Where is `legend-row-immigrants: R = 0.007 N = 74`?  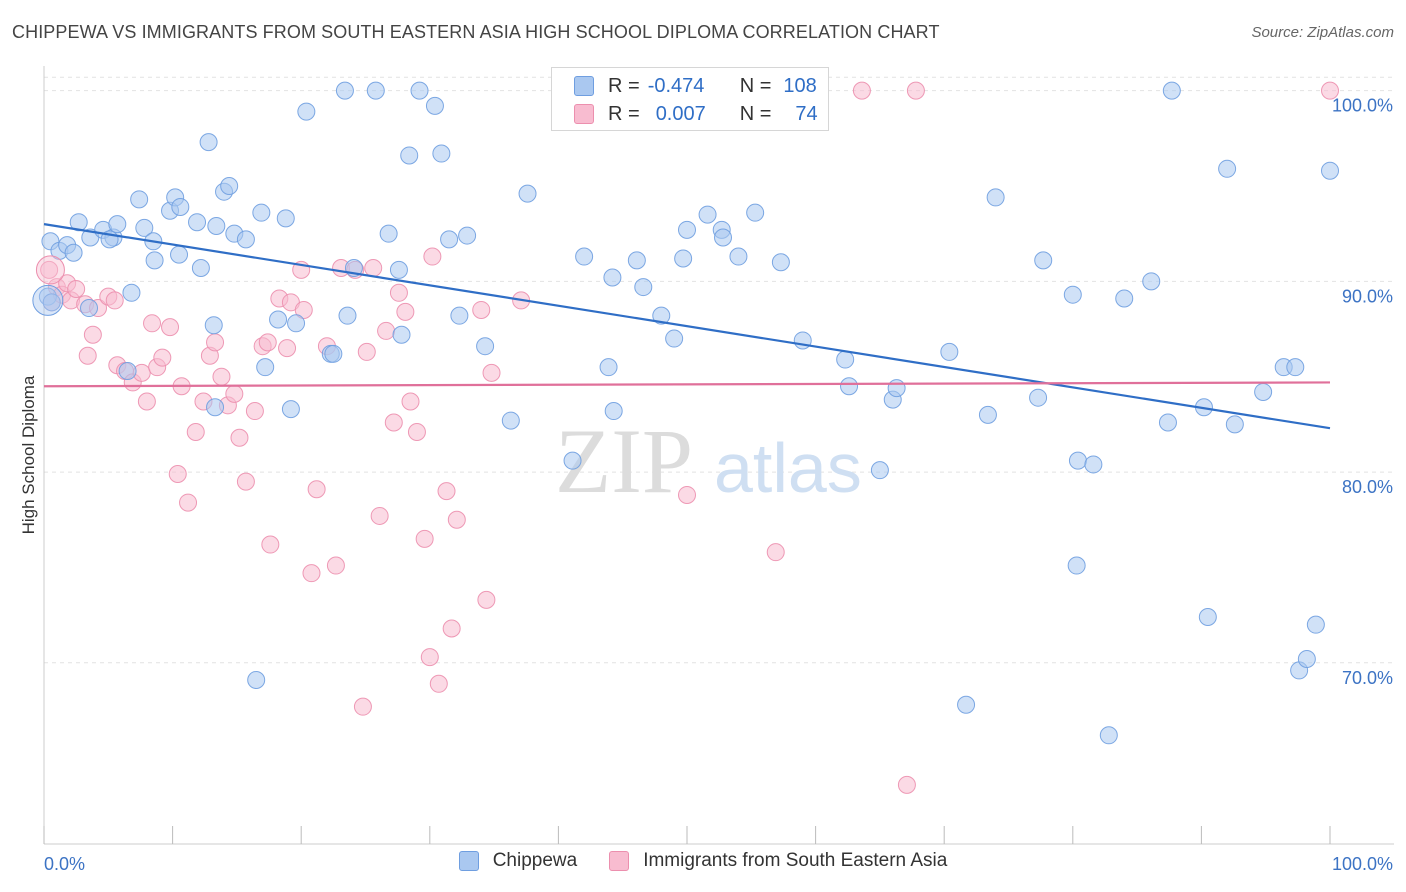
legend-row-immigrants: R = 0.007 N = 74 is located at coordinates (696, 114).